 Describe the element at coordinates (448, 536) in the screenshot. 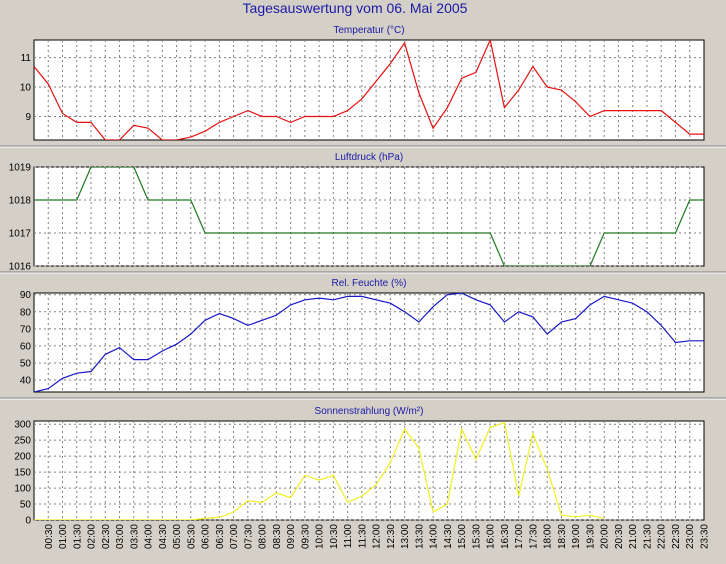

I see `x-tick-label: 14:30` at that location.